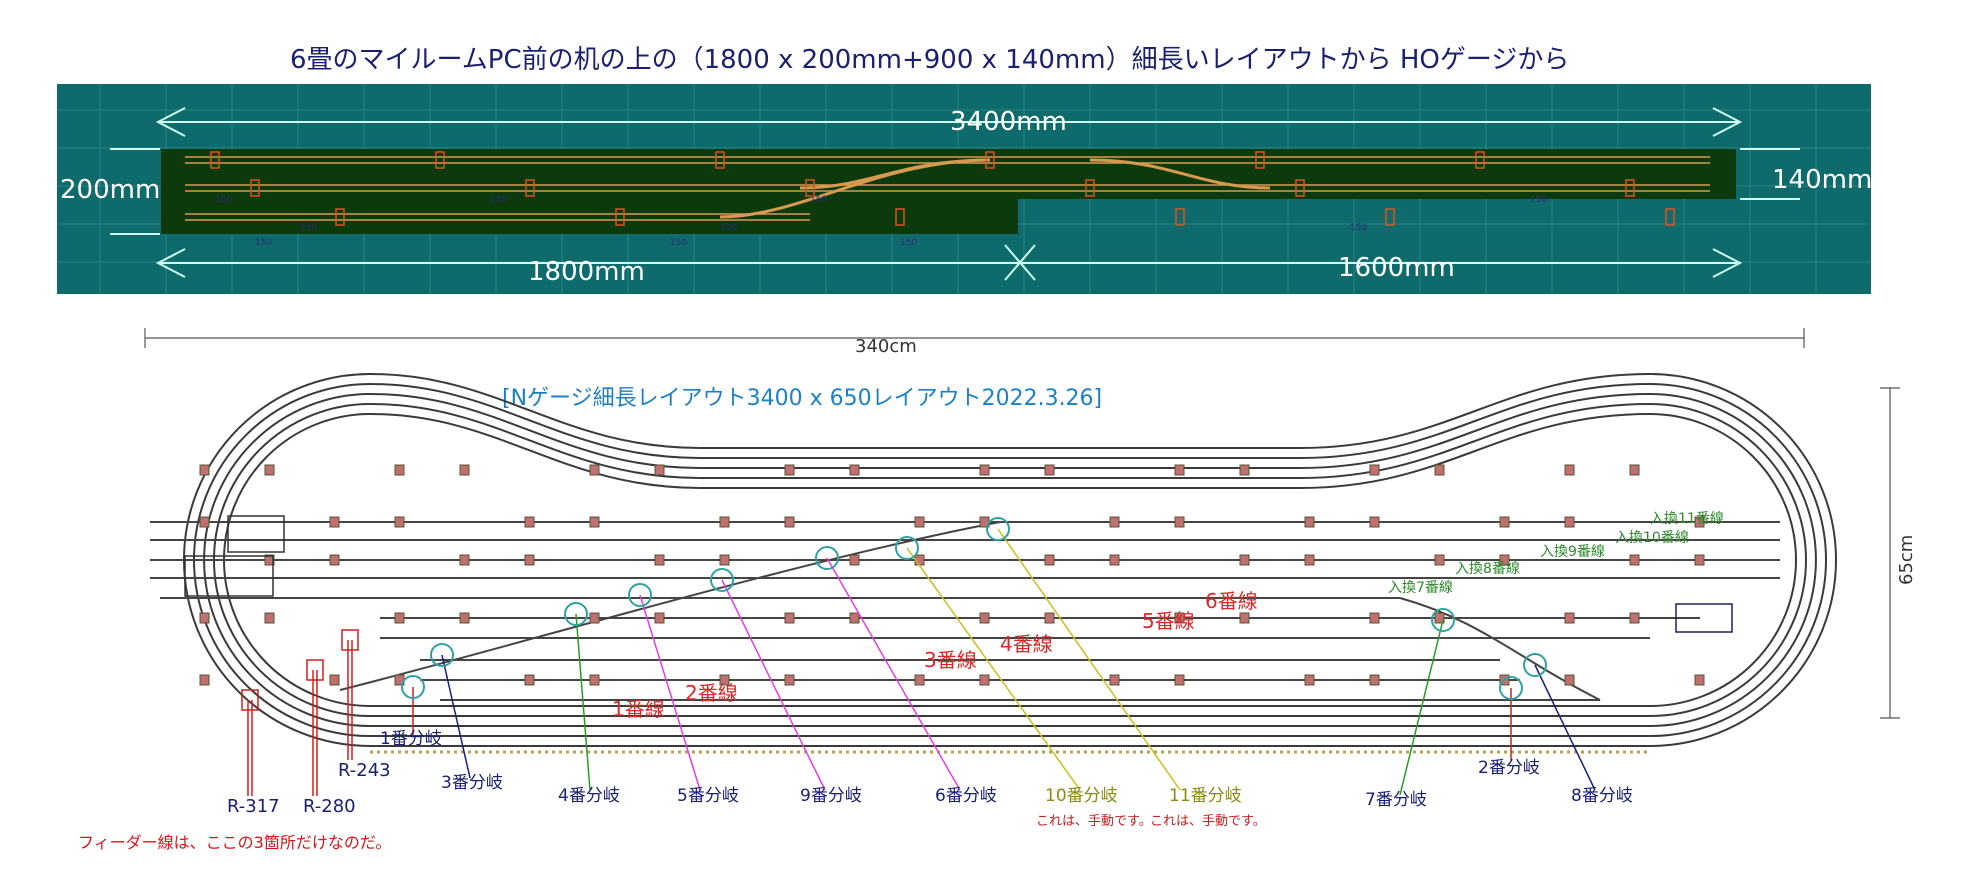  What do you see at coordinates (1026, 644) in the screenshot?
I see `line-4-label: 4番線` at bounding box center [1026, 644].